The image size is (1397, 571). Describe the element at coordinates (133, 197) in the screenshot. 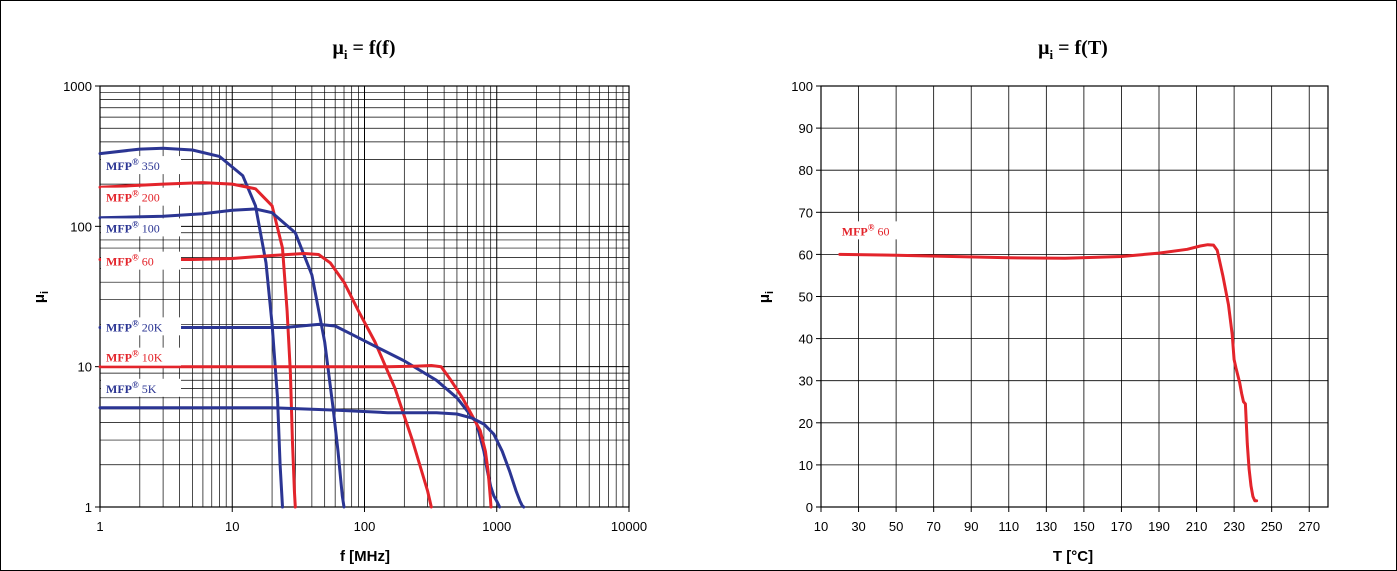

I see `series-label: MFP® 200` at that location.